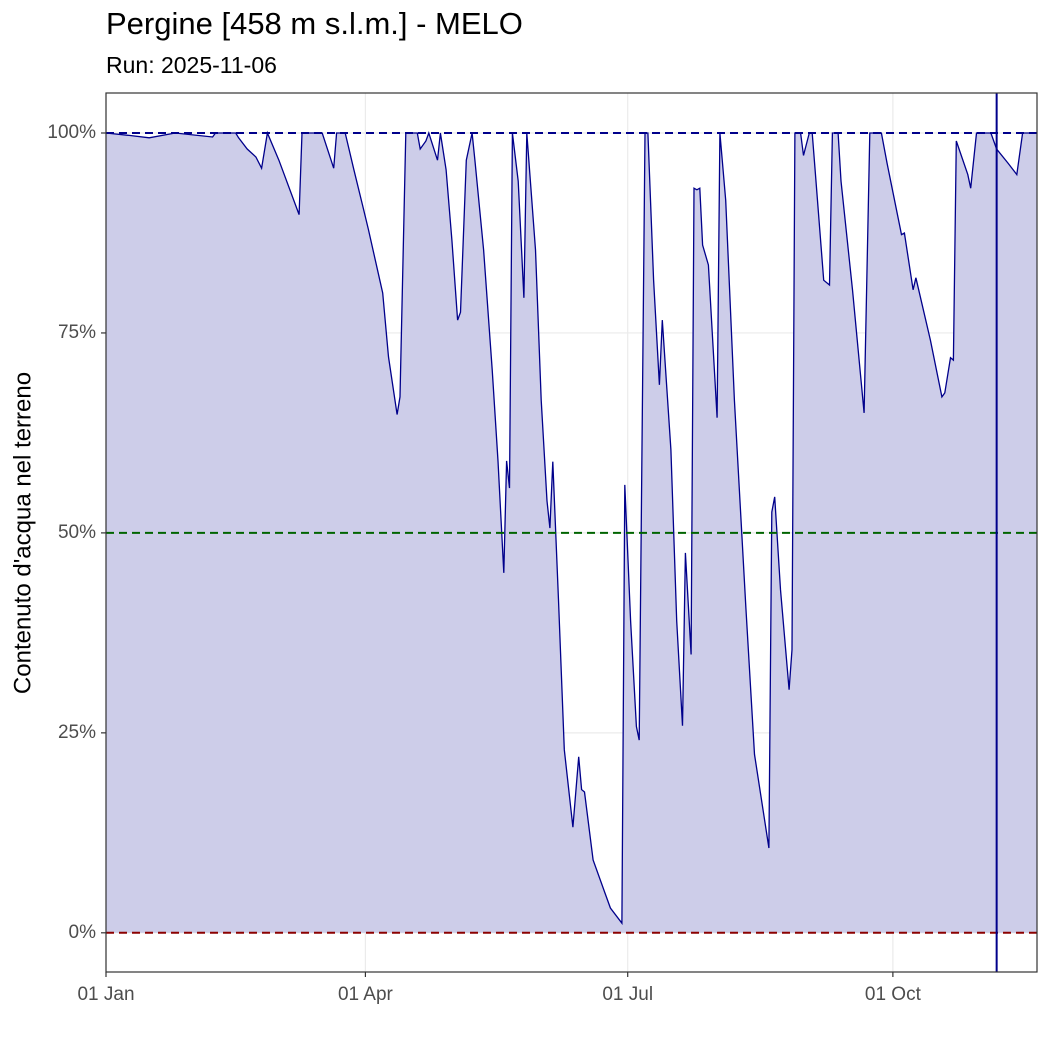 The image size is (1050, 1050). Describe the element at coordinates (71, 132) in the screenshot. I see `y-tick-label: 100%` at that location.